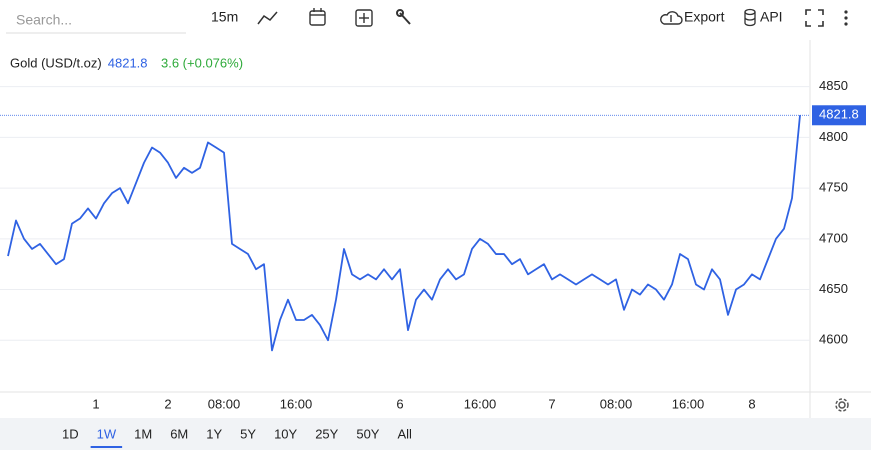  Describe the element at coordinates (248, 433) in the screenshot. I see `range-button: 5Y` at that location.